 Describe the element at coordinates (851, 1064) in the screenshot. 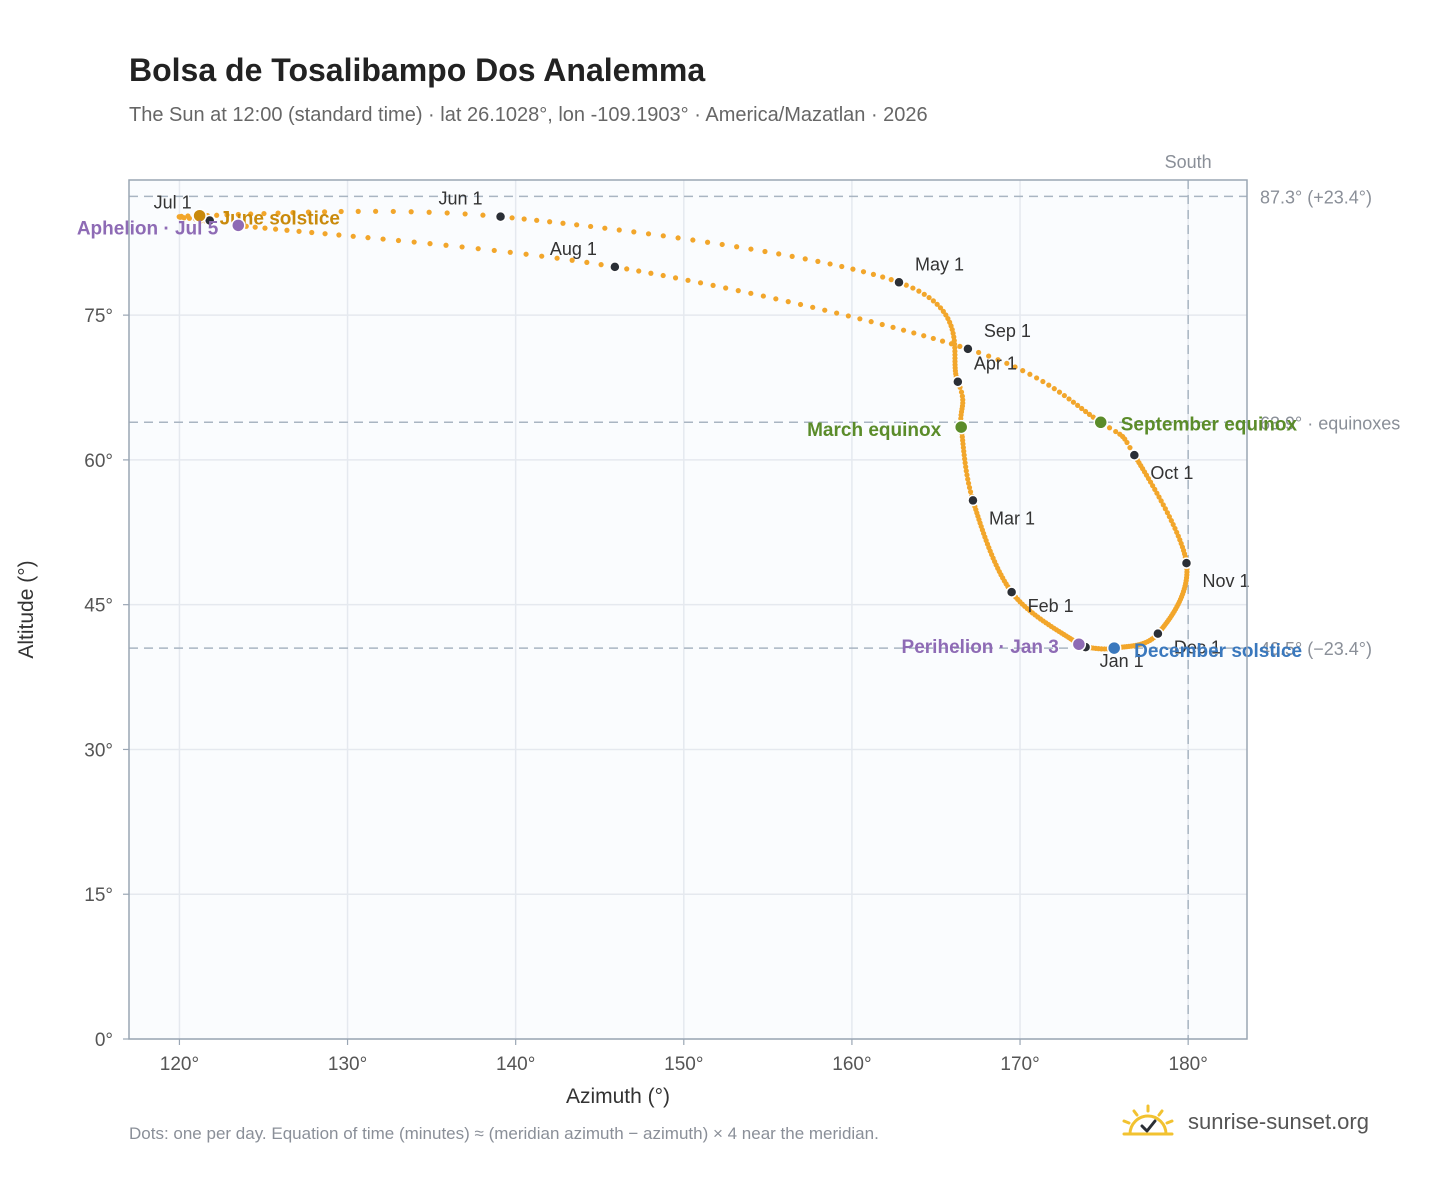

I see `x-tick-label: 160°` at that location.